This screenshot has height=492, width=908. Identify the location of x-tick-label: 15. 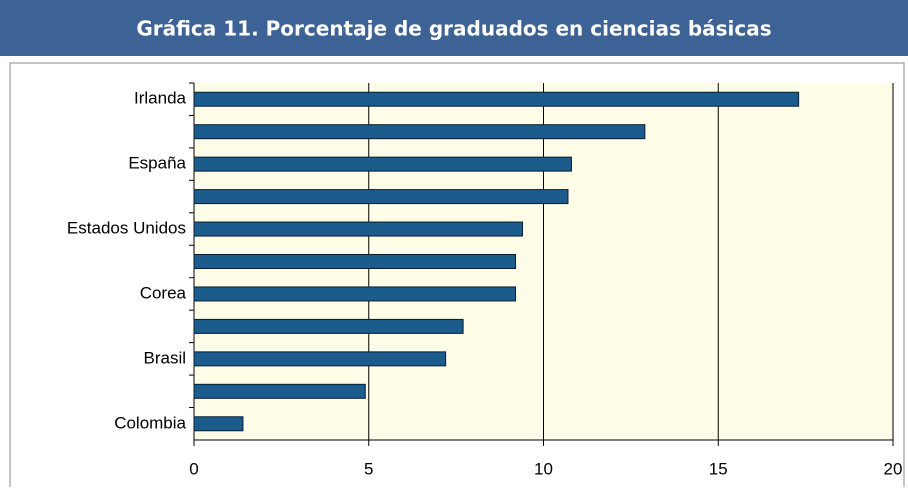
(718, 468).